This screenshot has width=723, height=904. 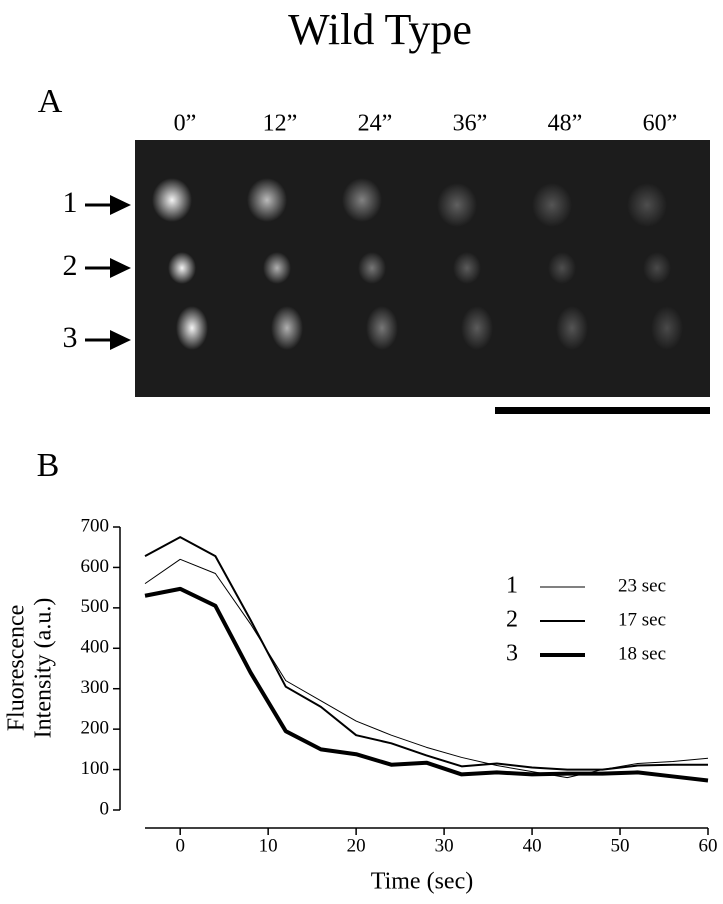 I want to click on y-tick-label: 500, so click(x=95, y=606).